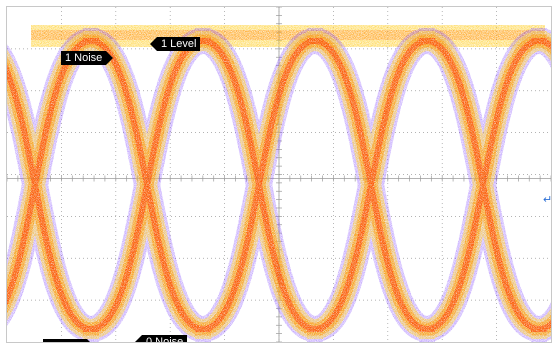 This screenshot has height=349, width=560. What do you see at coordinates (87, 58) in the screenshot?
I see `one-noise-marker: 1 Noise` at bounding box center [87, 58].